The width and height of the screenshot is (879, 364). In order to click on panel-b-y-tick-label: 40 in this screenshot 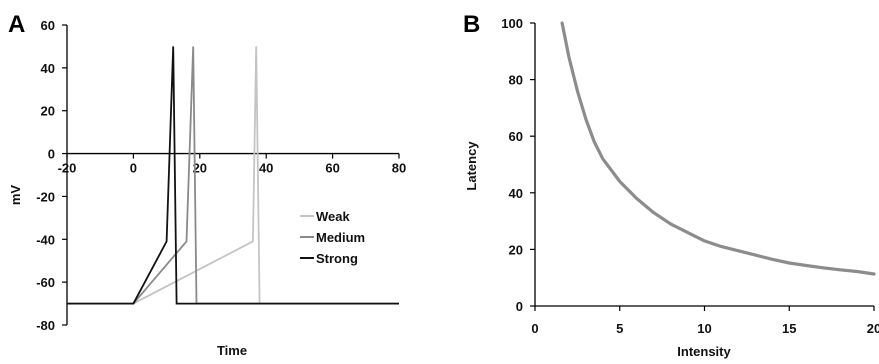, I will do `click(516, 193)`.